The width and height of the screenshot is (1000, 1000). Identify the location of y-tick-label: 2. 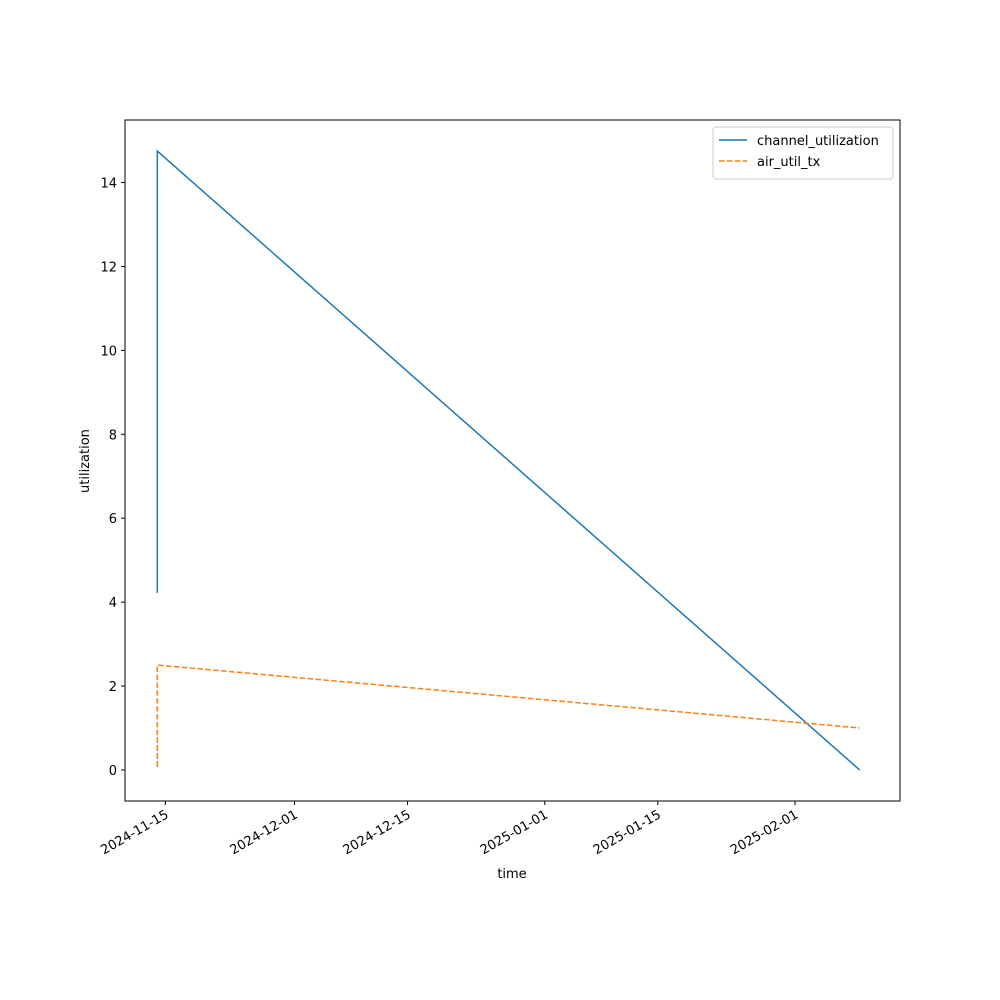
(113, 687).